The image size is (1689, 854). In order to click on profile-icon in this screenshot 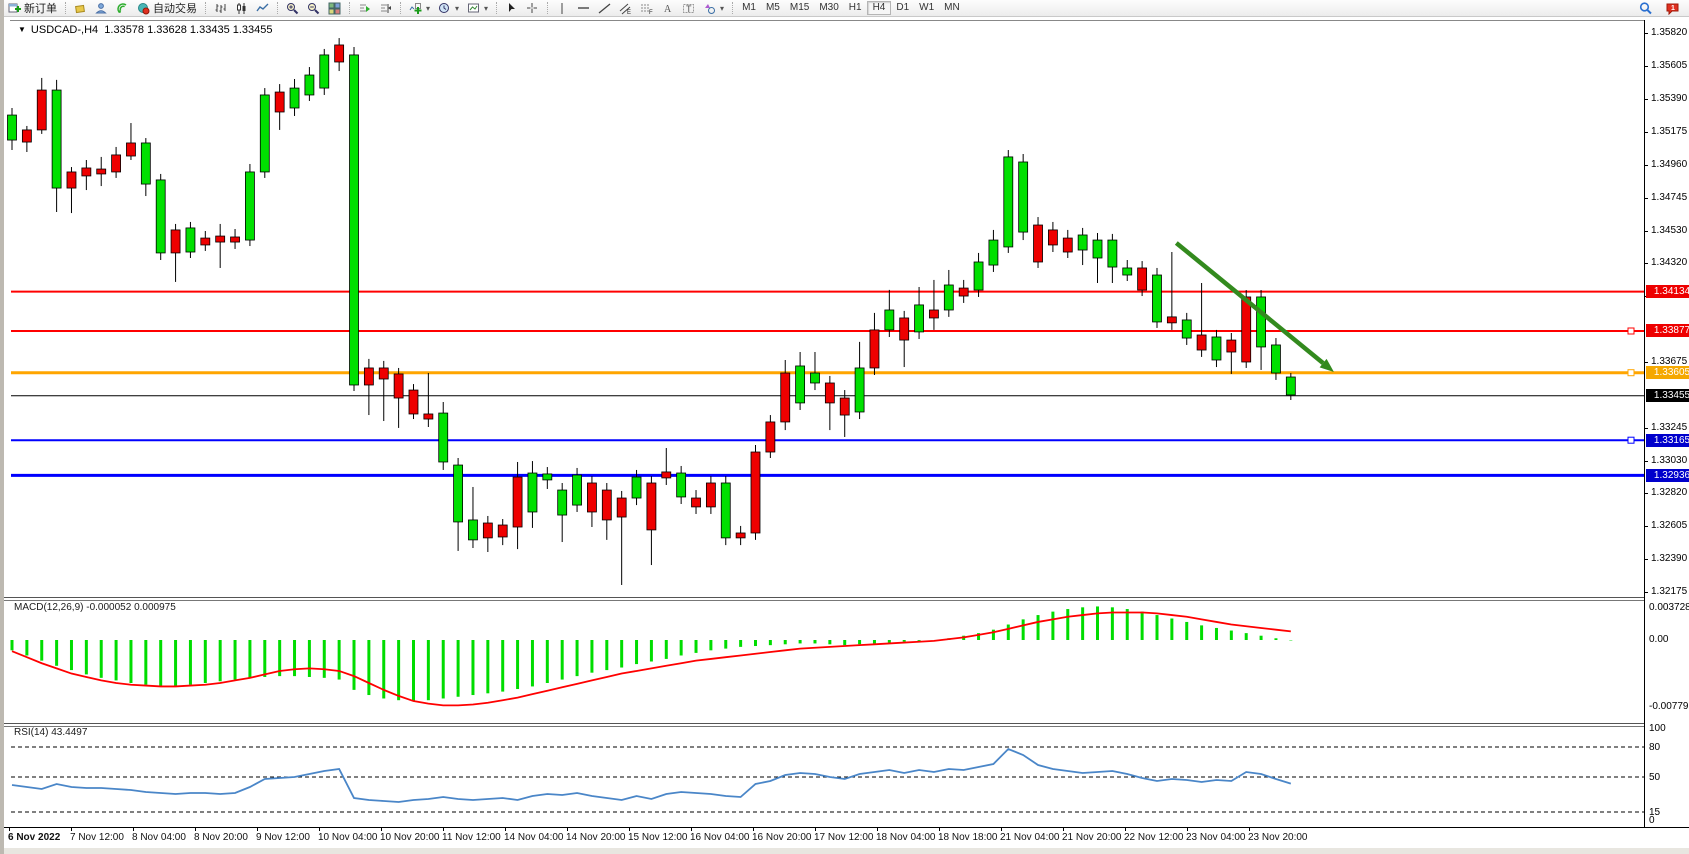, I will do `click(101, 8)`.